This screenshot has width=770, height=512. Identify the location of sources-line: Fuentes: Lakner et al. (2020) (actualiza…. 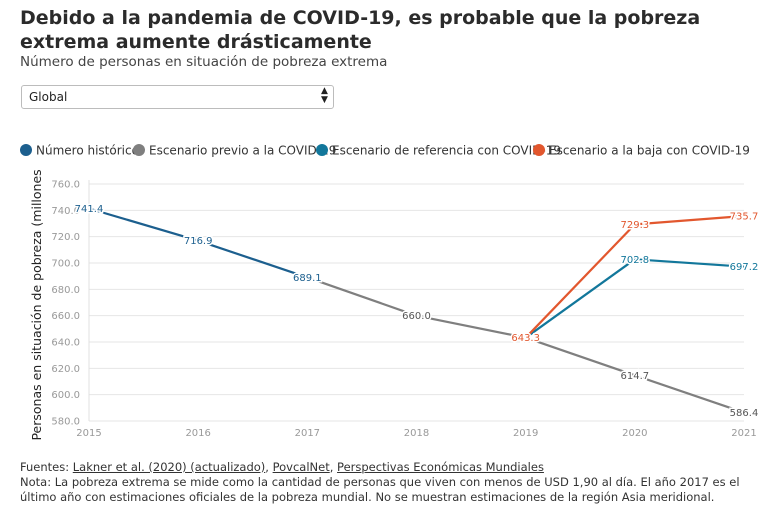
(390, 467).